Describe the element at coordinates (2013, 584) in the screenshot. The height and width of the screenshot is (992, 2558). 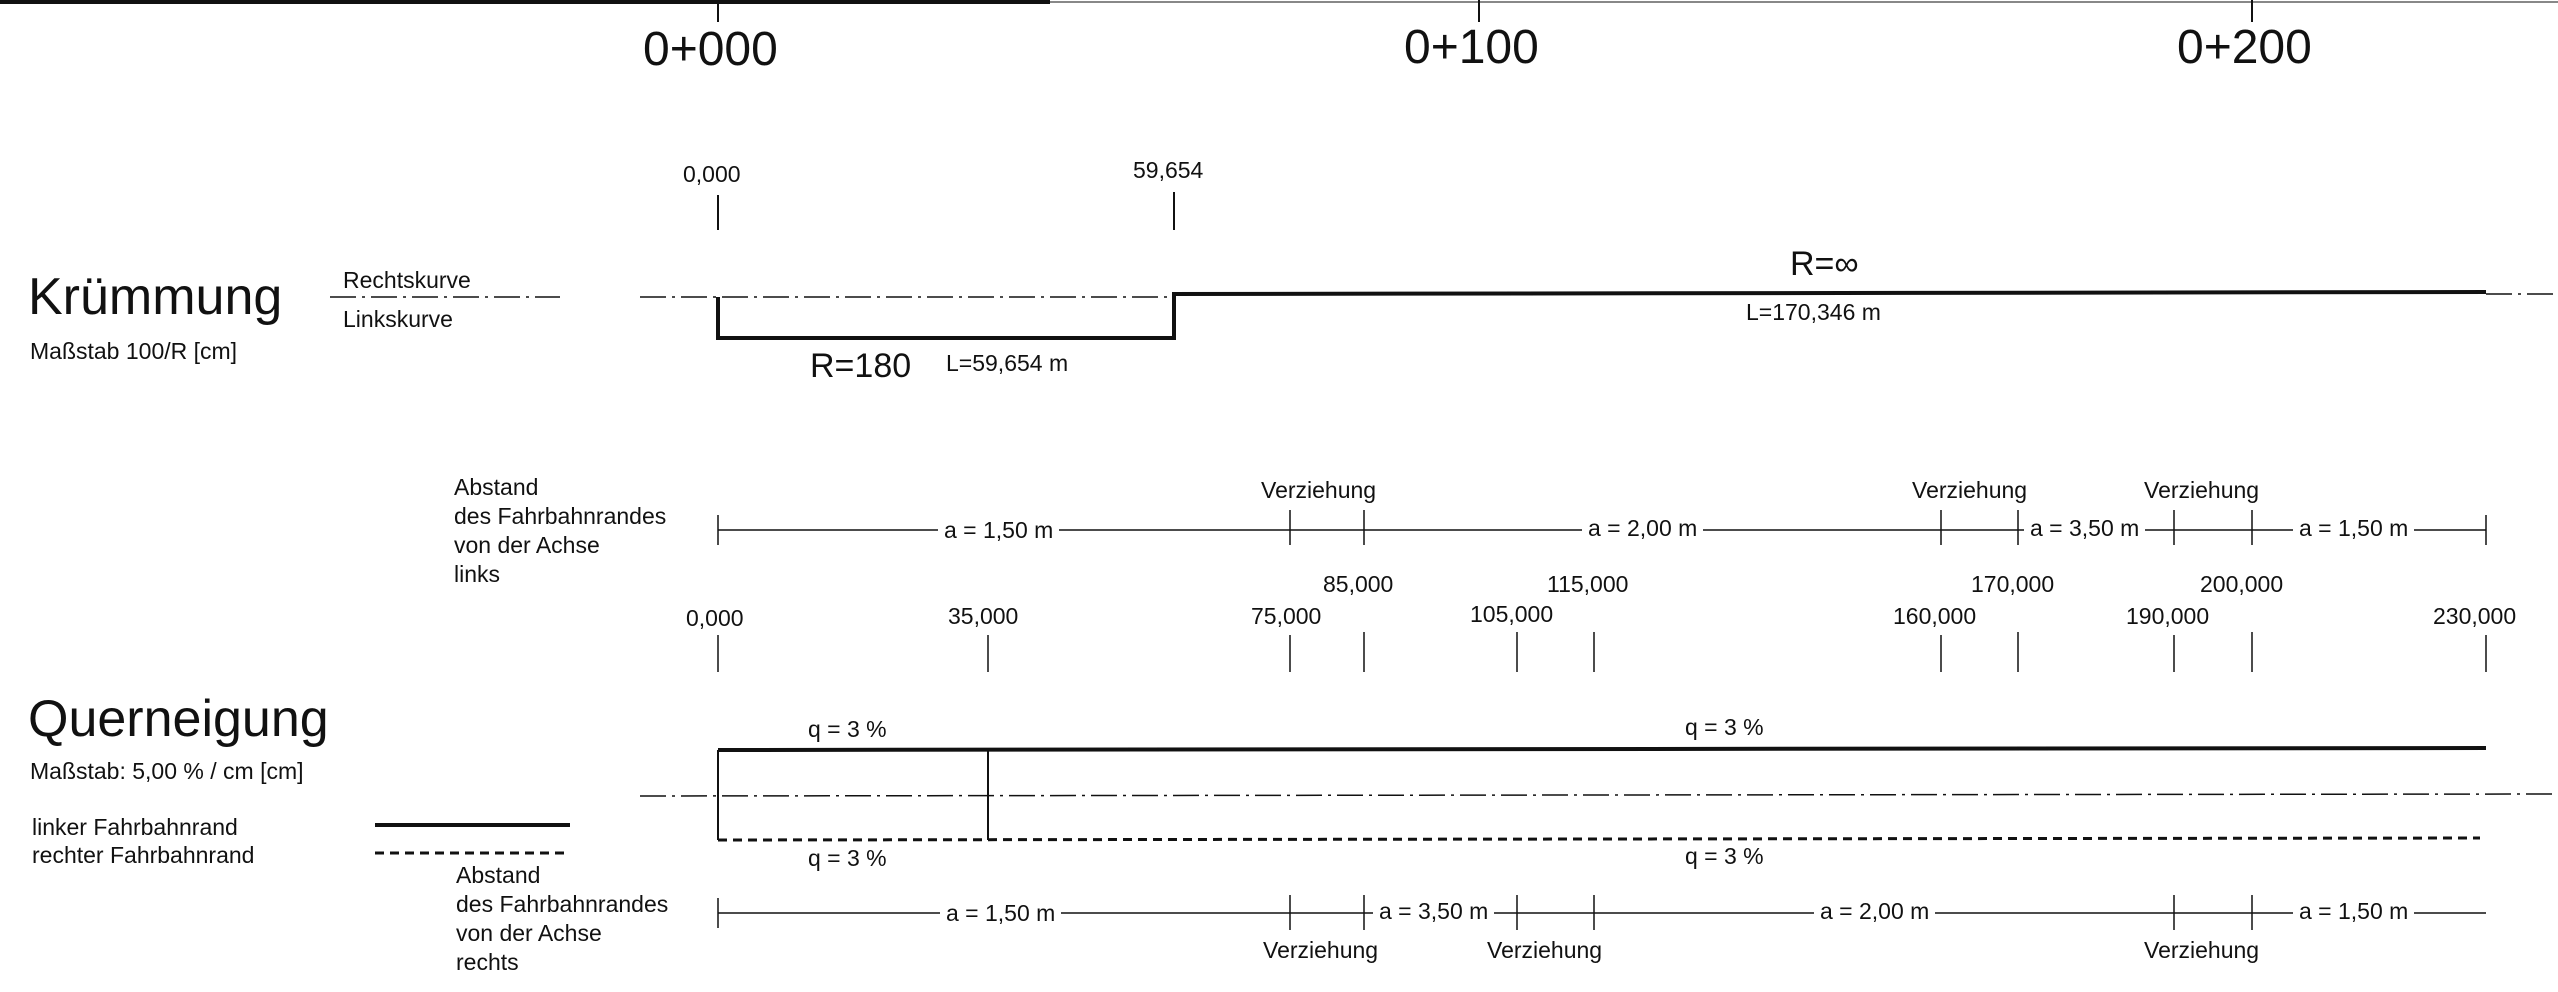
I see `station-170000: 170,000` at that location.